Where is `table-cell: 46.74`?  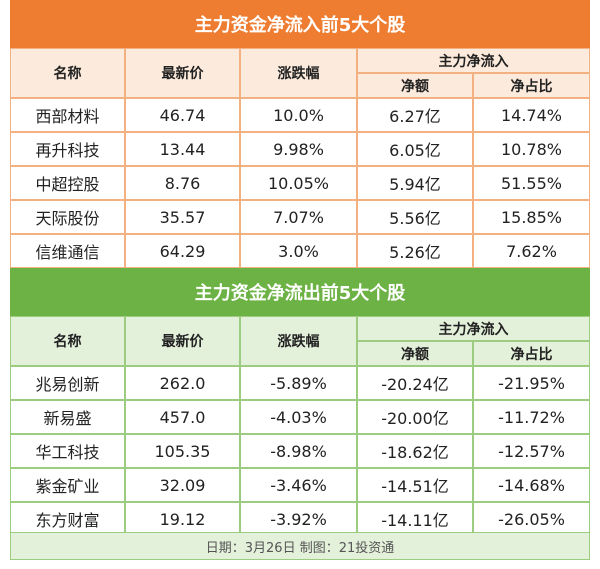 table-cell: 46.74 is located at coordinates (182, 115).